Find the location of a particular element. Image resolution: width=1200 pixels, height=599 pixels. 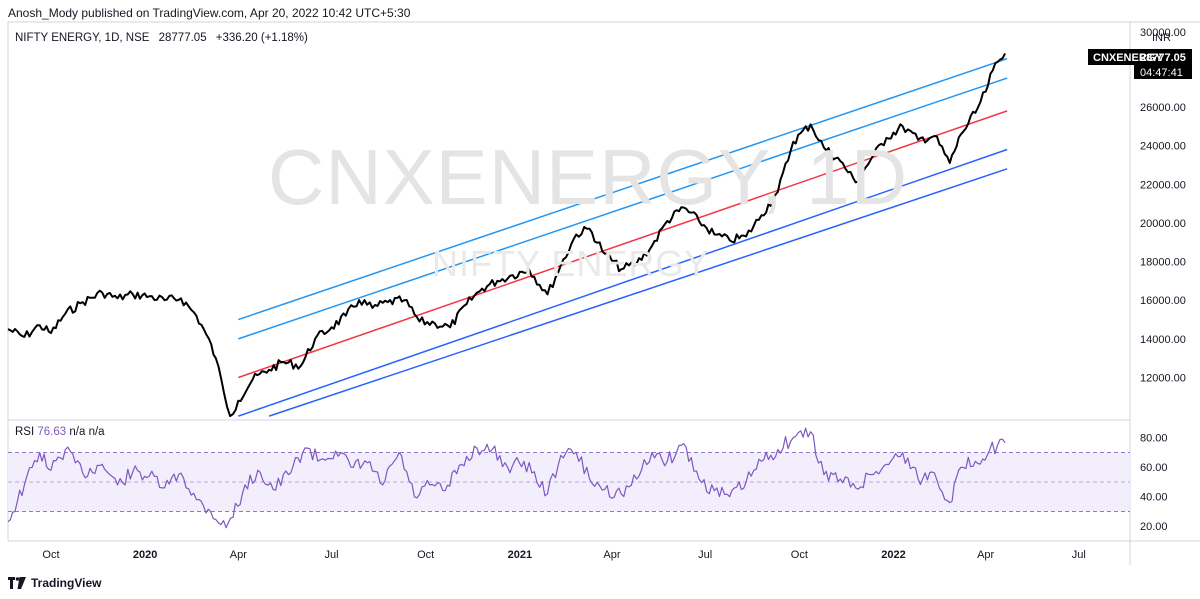

price-tick-label: 12000.00 is located at coordinates (1163, 378).